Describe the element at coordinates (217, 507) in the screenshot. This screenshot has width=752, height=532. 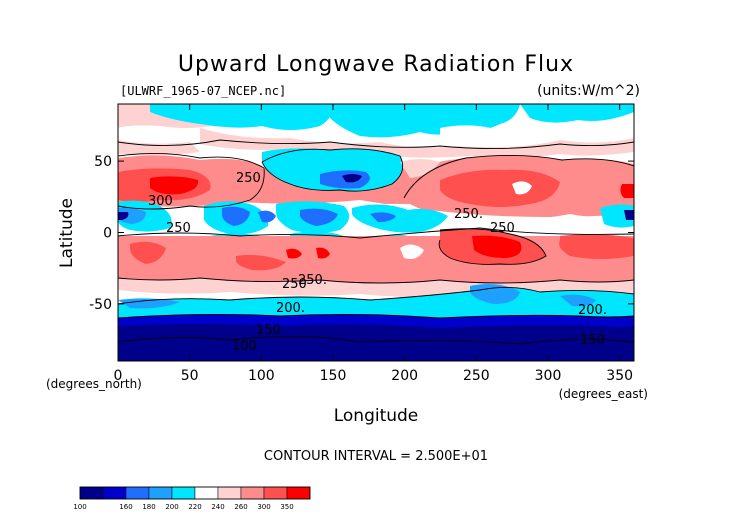
I see `colorbar-tick-label: 240` at that location.